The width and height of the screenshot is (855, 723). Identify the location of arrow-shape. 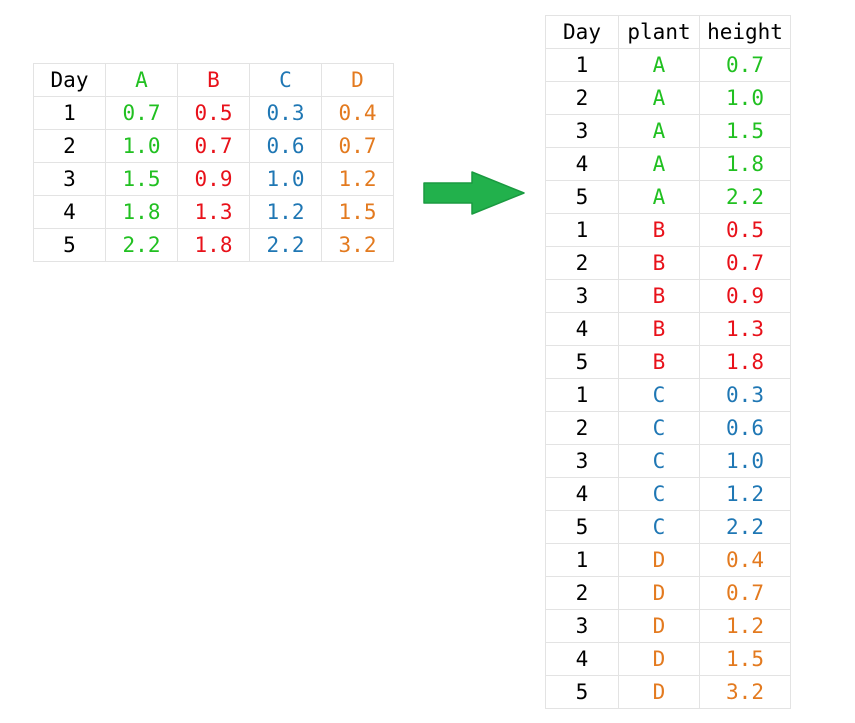
(474, 193).